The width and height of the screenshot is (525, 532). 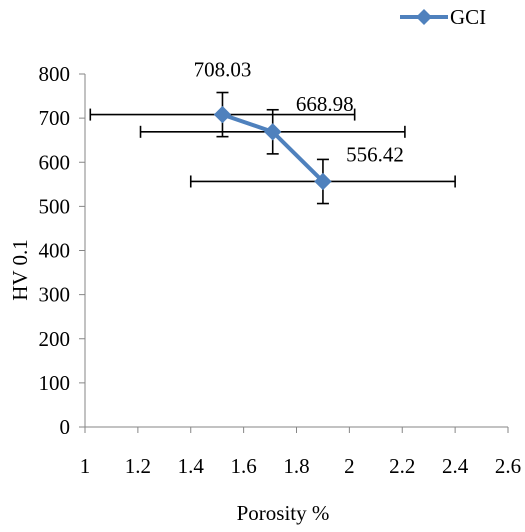 I want to click on legend-marker, so click(x=424, y=17).